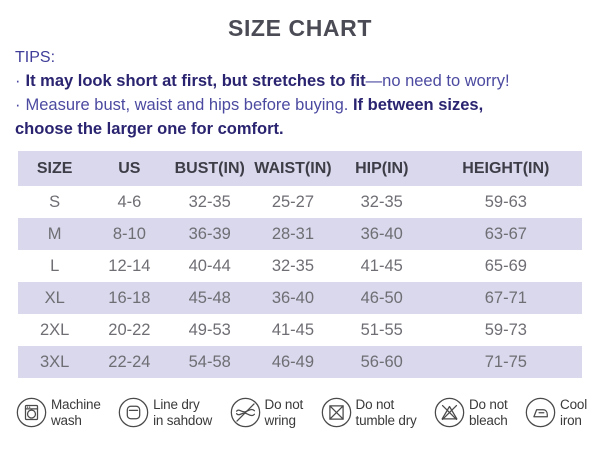 The height and width of the screenshot is (450, 600). What do you see at coordinates (129, 201) in the screenshot?
I see `cell-us: 4-6` at bounding box center [129, 201].